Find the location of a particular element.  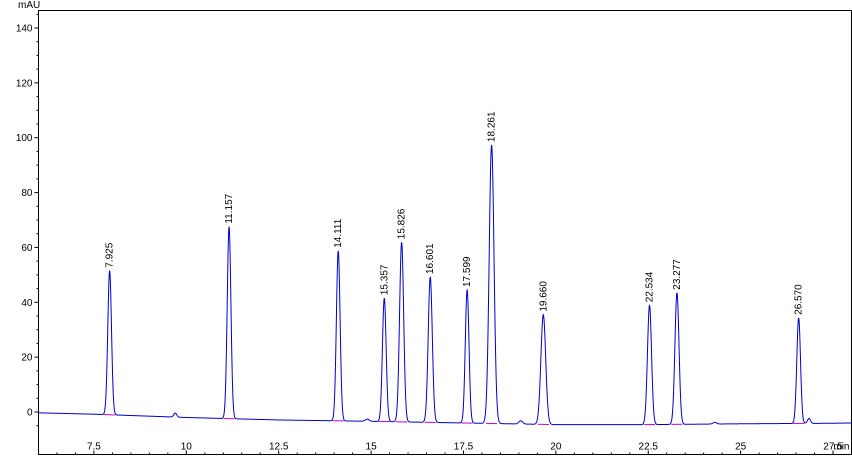

y-tick-label: 80 is located at coordinates (27, 193).